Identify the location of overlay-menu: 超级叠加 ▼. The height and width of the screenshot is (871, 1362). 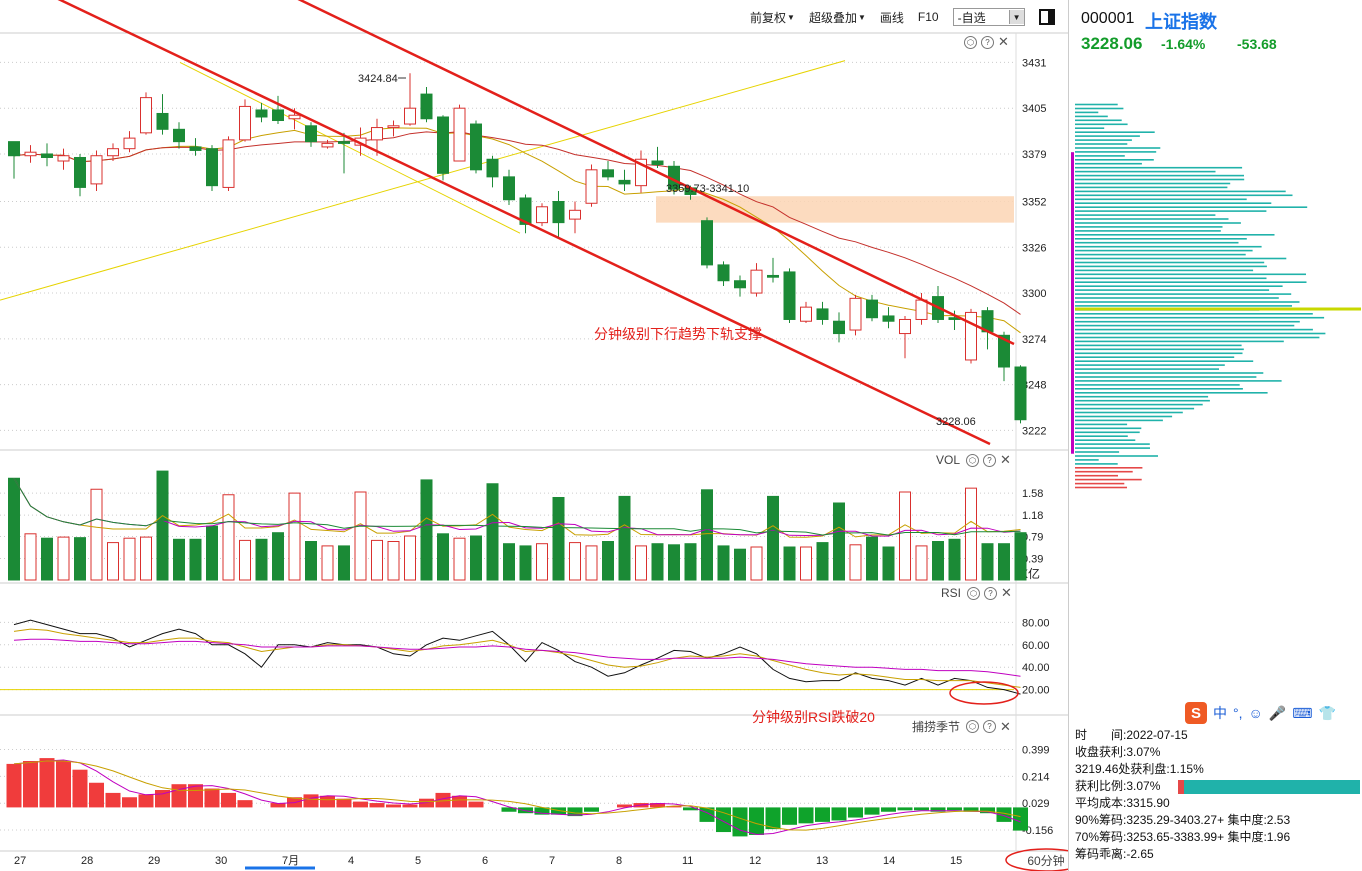
(837, 17).